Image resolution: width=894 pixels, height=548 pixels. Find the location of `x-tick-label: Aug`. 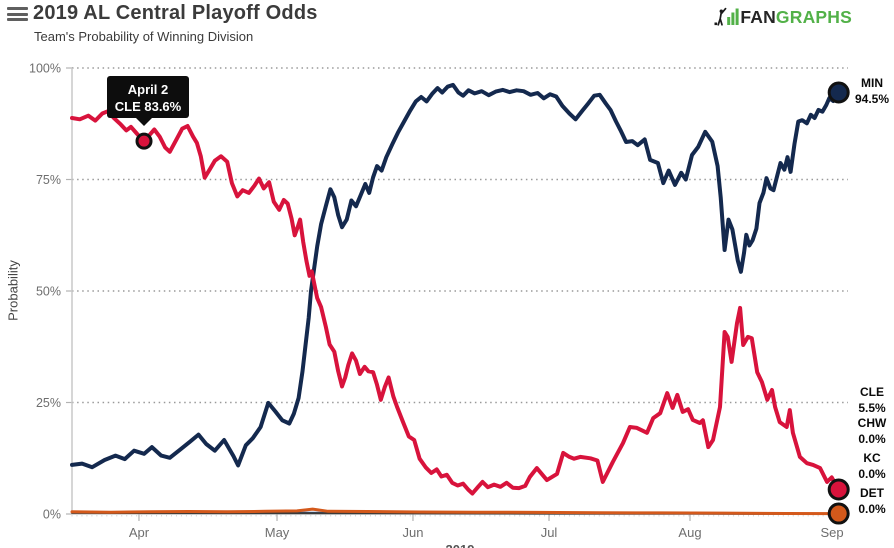

x-tick-label: Aug is located at coordinates (689, 532).